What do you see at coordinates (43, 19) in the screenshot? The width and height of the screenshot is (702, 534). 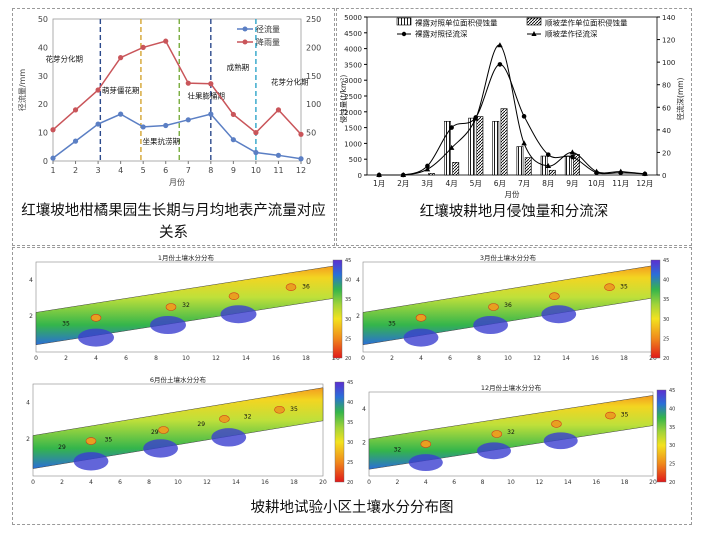 I see `y-tick-label: 50` at bounding box center [43, 19].